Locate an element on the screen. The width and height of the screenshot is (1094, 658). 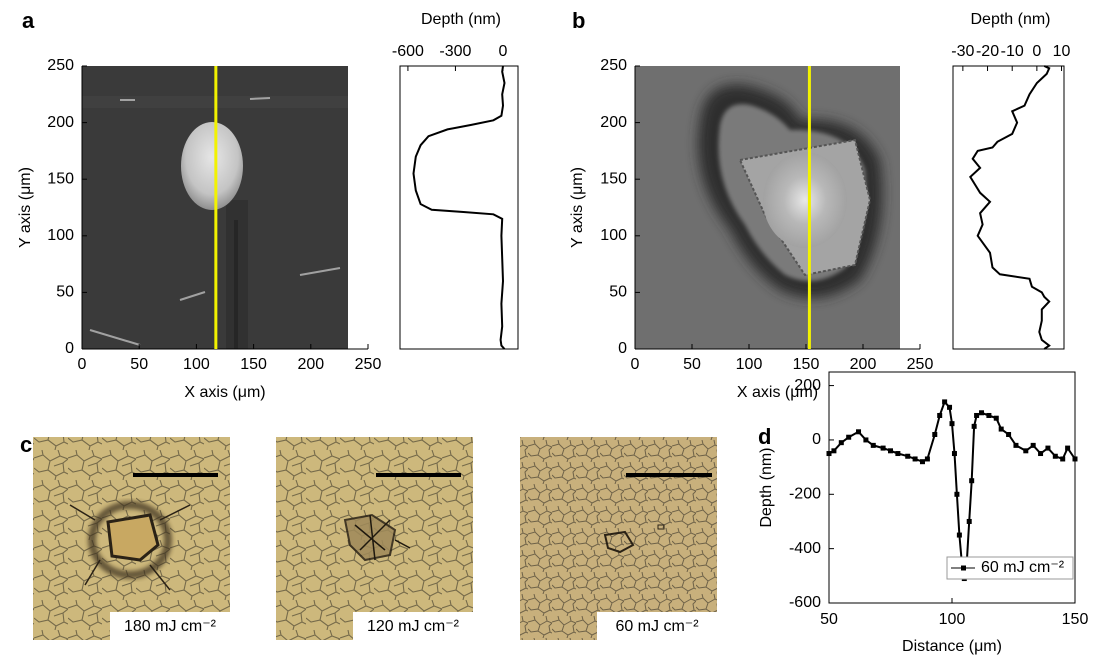
fluence-label: 120 mJ cm⁻² is located at coordinates (413, 626).